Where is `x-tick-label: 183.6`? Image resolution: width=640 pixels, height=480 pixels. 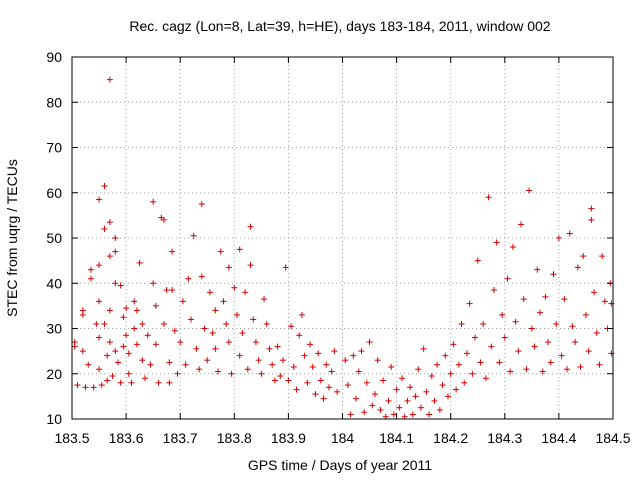 x-tick-label: 183.6 is located at coordinates (126, 438).